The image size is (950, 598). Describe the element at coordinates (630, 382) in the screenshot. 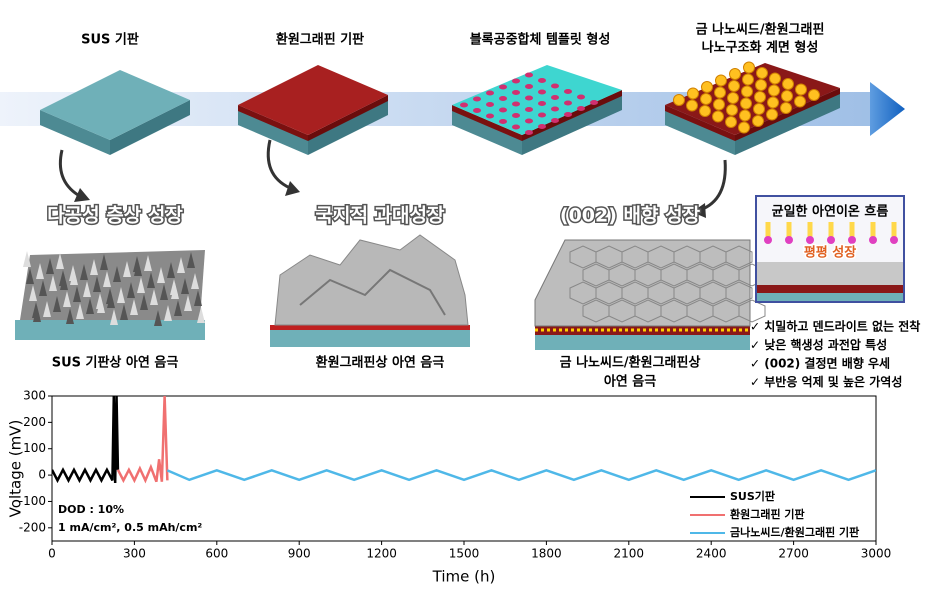

I see `caption: 아연 음극` at that location.